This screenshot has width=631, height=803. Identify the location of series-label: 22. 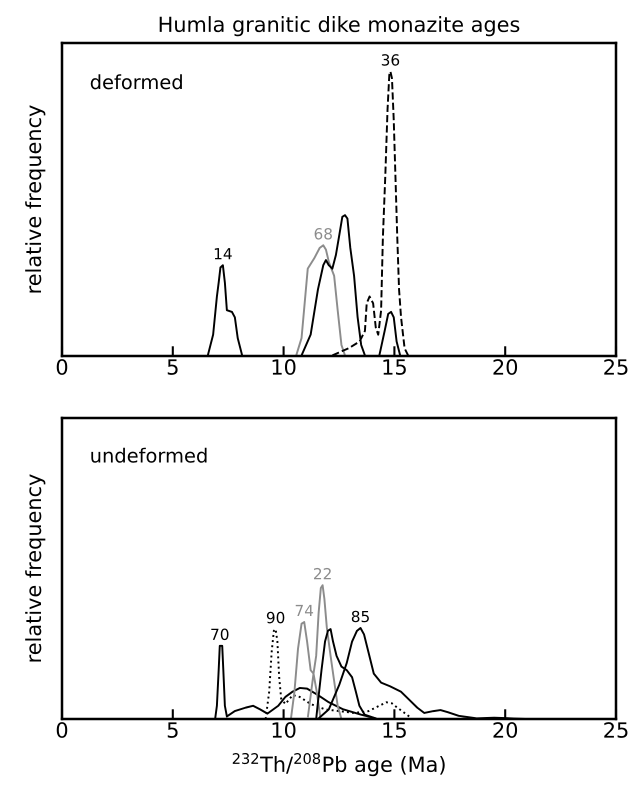
(322, 574).